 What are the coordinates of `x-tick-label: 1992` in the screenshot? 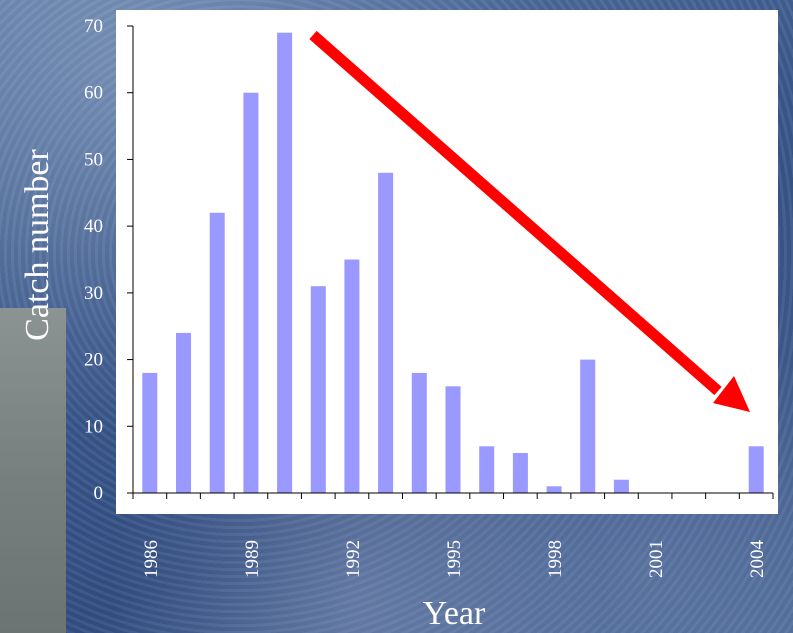 It's located at (353, 559).